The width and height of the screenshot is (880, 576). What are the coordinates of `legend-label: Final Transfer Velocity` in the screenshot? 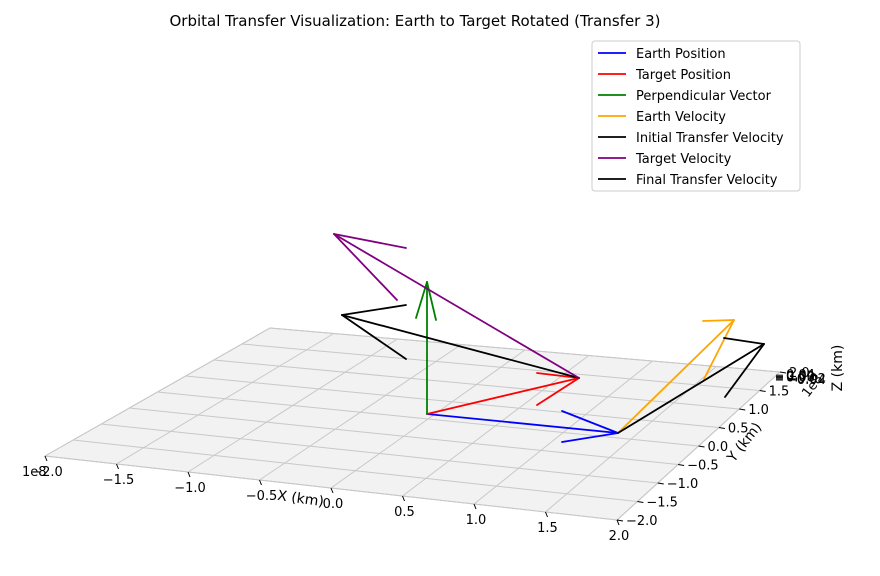 It's located at (707, 180).